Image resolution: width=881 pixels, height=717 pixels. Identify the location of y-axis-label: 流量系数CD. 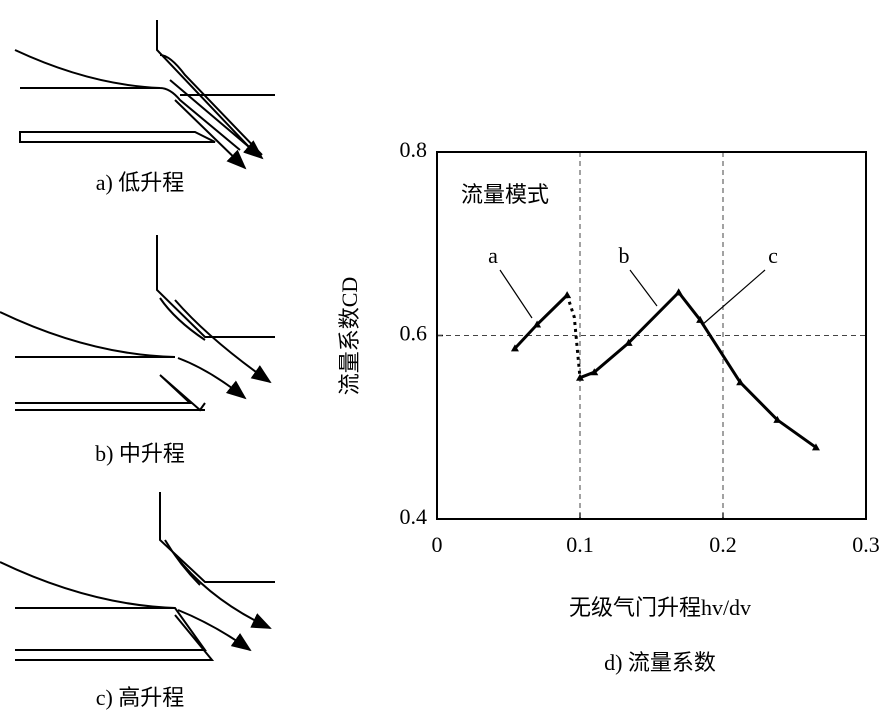
(349, 336).